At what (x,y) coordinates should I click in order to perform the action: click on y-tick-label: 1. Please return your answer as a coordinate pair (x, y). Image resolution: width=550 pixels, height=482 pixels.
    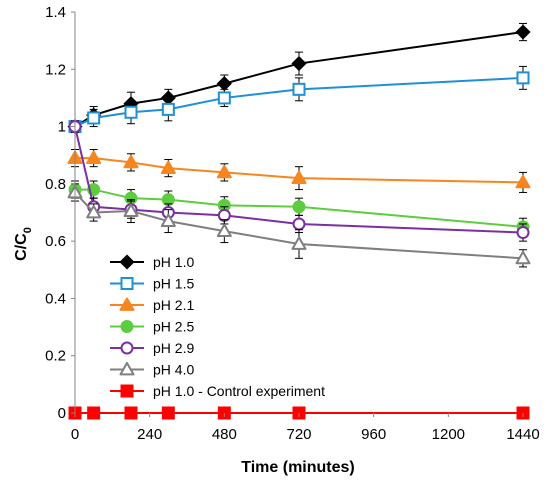
    Looking at the image, I should click on (62, 127).